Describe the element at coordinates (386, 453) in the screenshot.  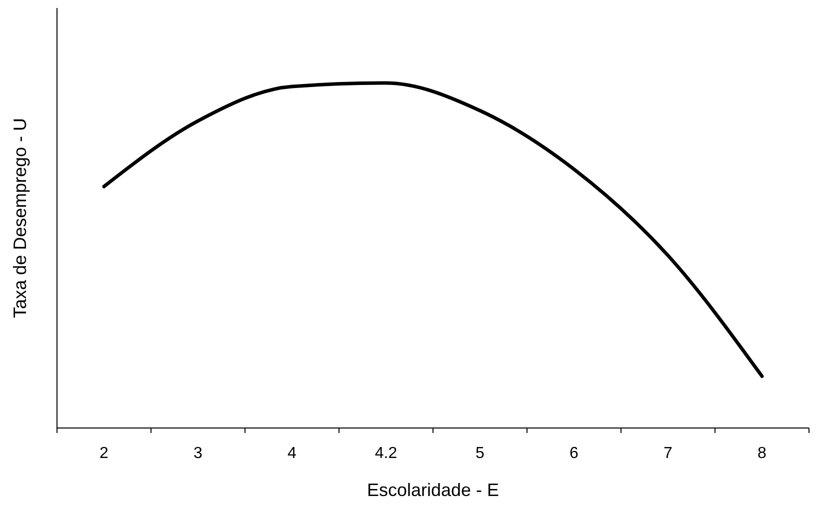
I see `x-tick-label: 4.2` at that location.